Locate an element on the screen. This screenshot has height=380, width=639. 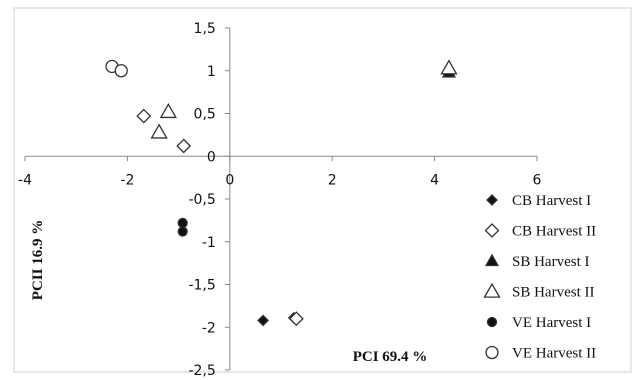
y-tick-label: -0,5 is located at coordinates (201, 200).